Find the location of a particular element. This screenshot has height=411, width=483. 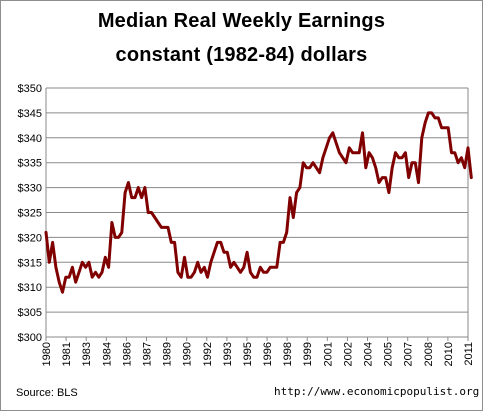

source-note: Source: BLS is located at coordinates (47, 393).